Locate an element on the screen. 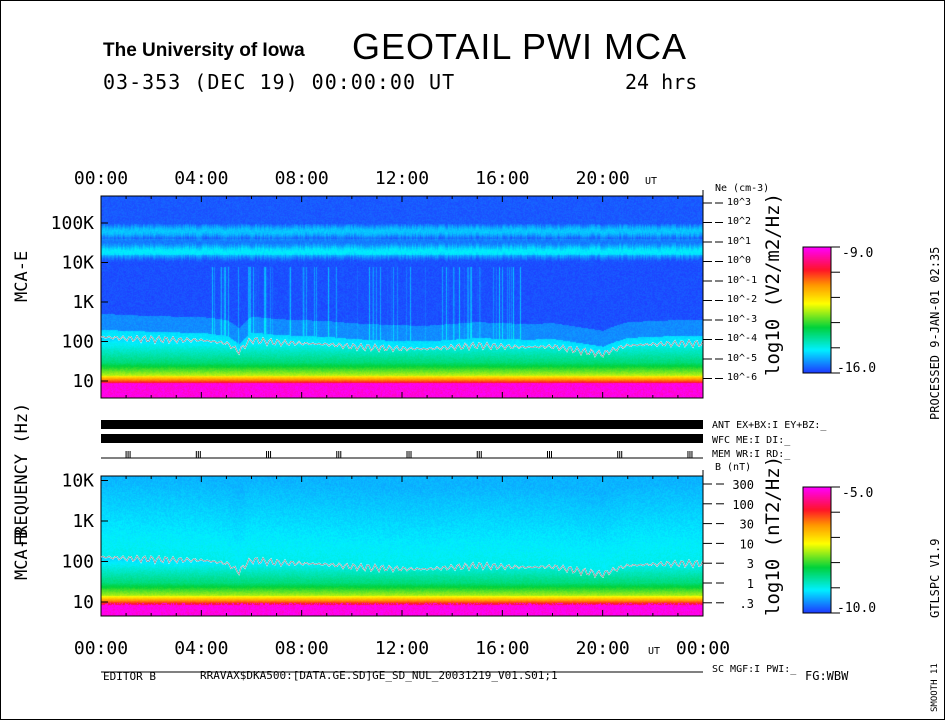  mca-b-colorbar is located at coordinates (817, 550).